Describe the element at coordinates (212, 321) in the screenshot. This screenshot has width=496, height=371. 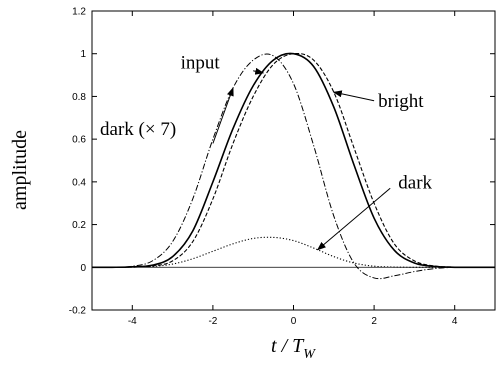
I see `x-tick-label: -2` at that location.